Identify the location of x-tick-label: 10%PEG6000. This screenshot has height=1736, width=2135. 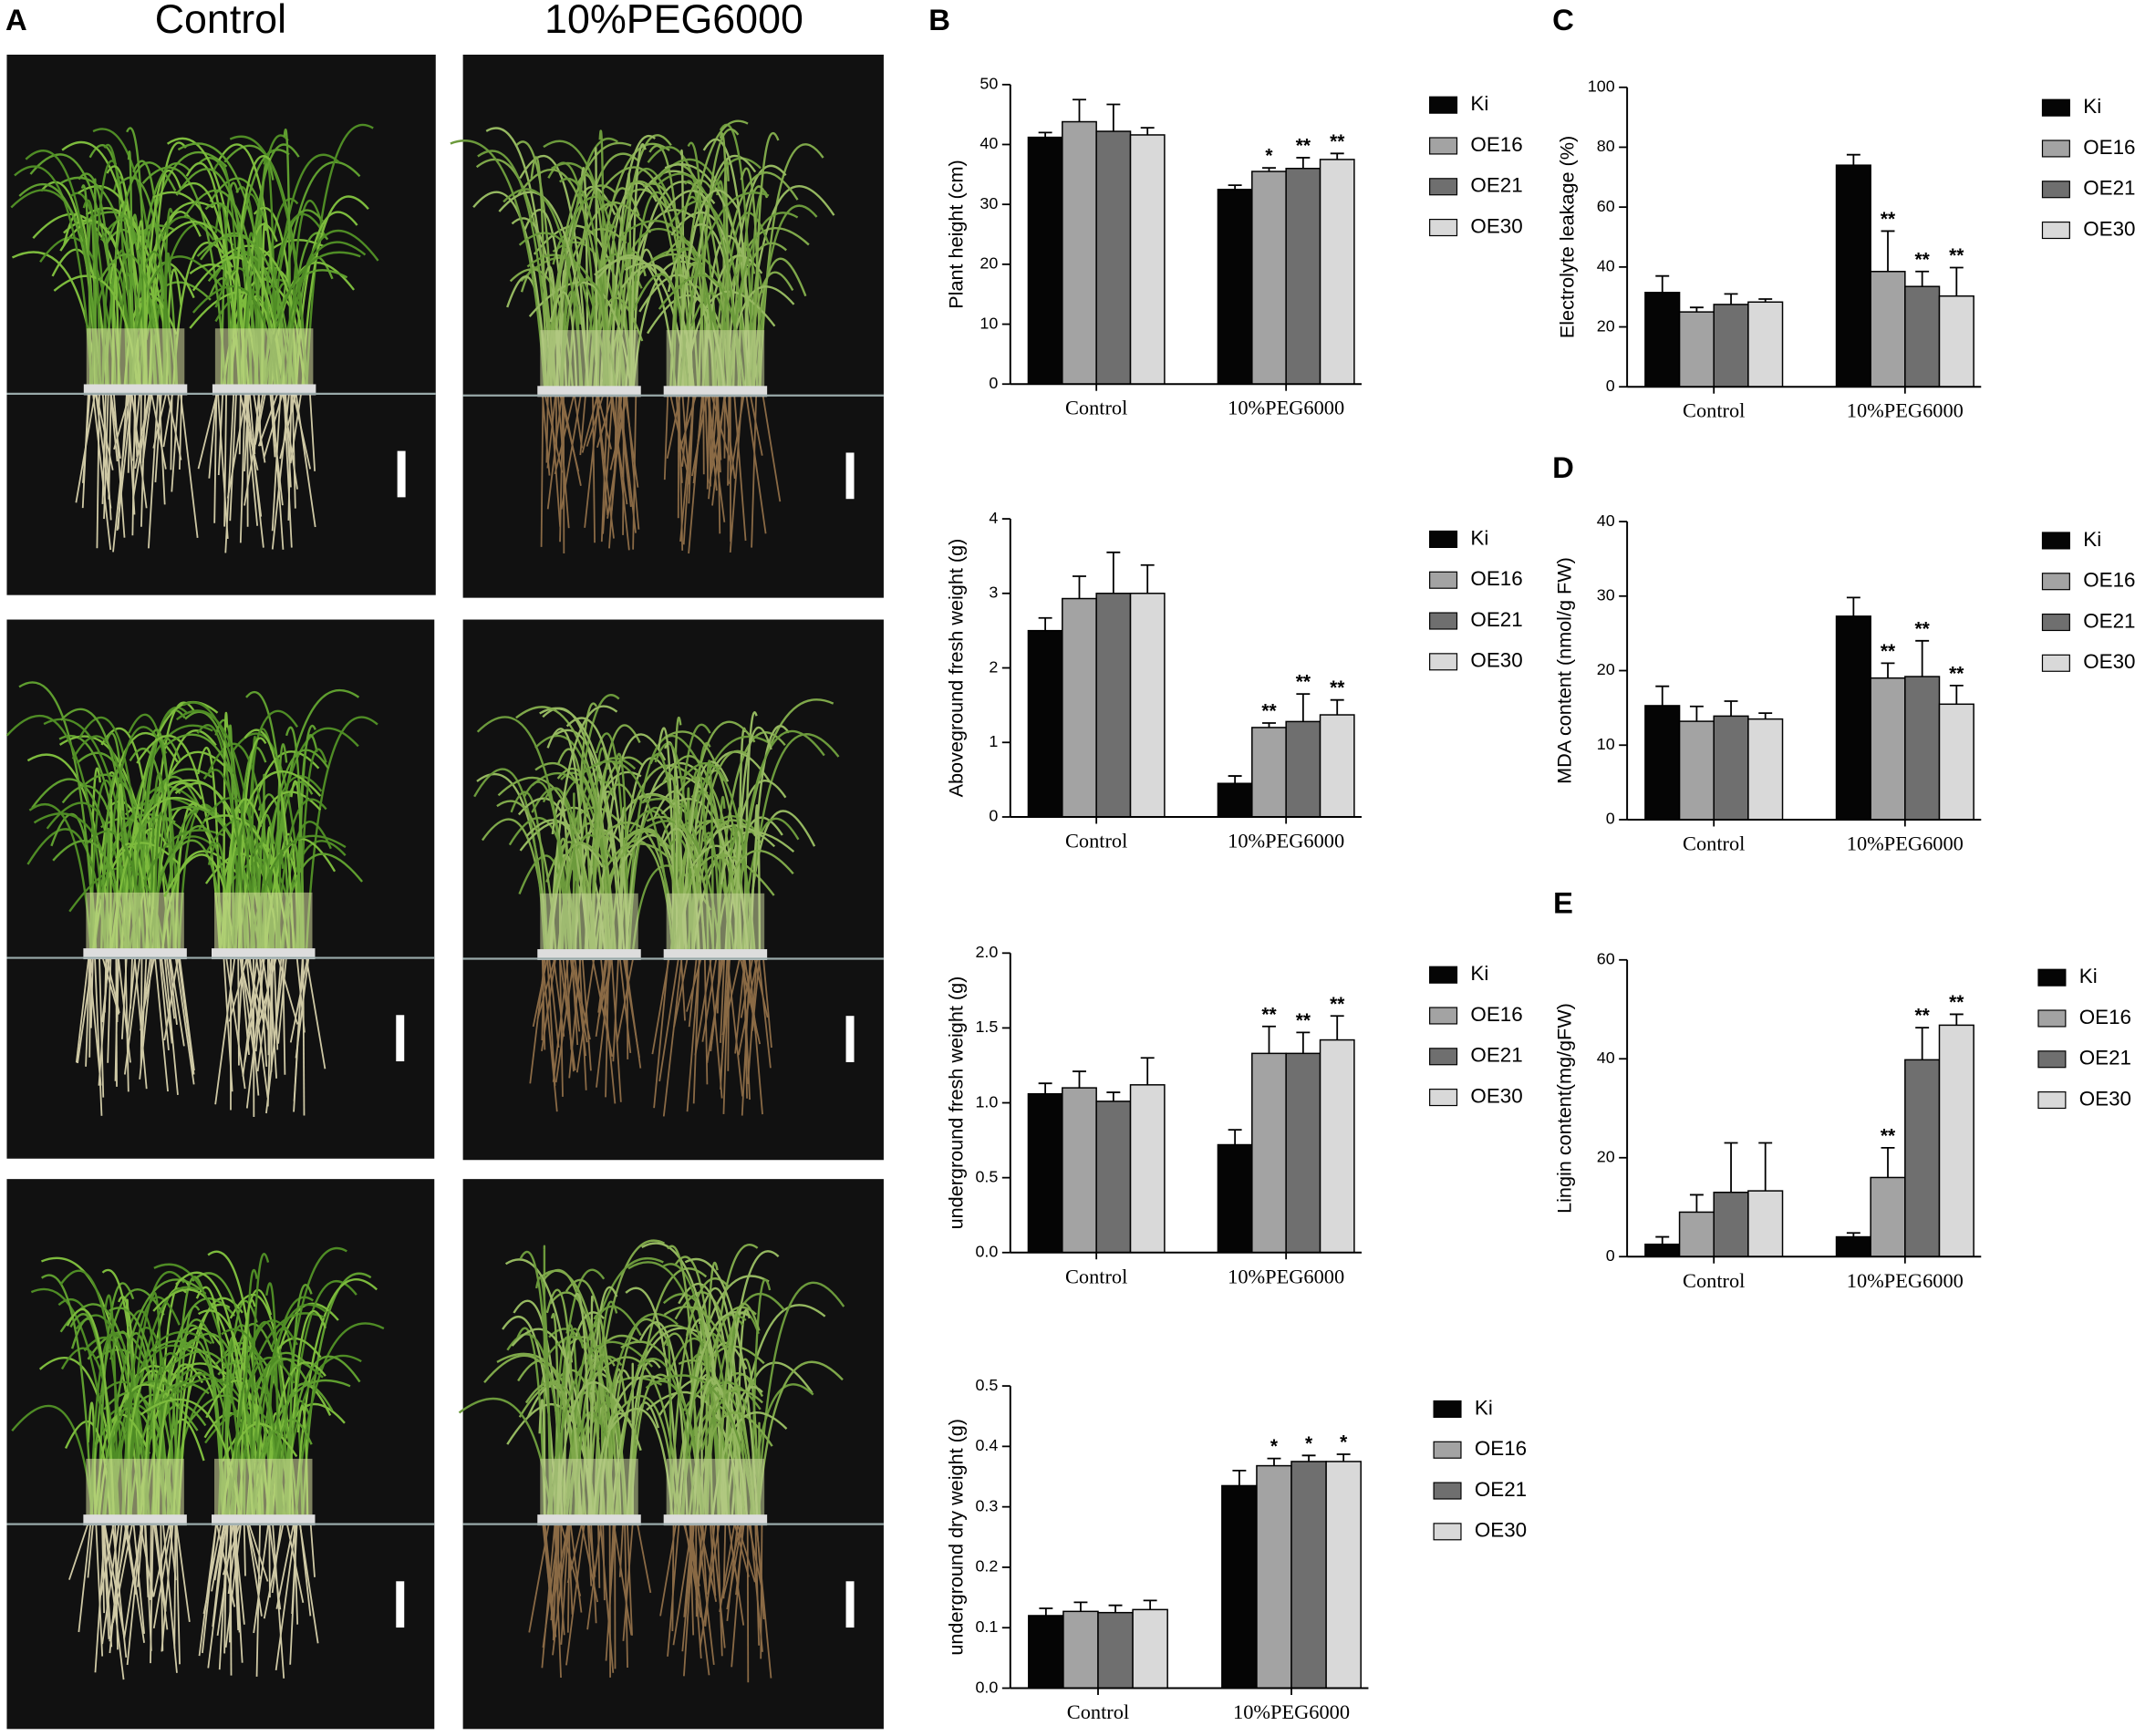
(1291, 1711).